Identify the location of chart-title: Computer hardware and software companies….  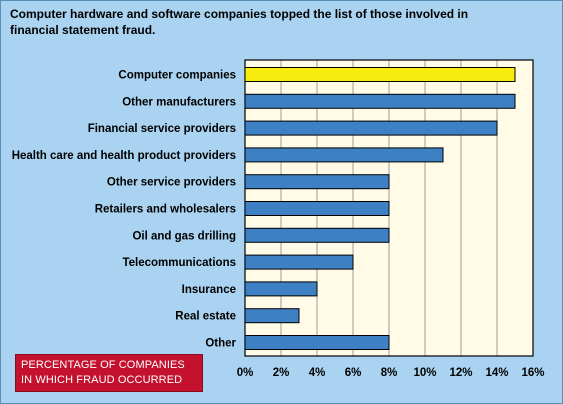
(239, 22).